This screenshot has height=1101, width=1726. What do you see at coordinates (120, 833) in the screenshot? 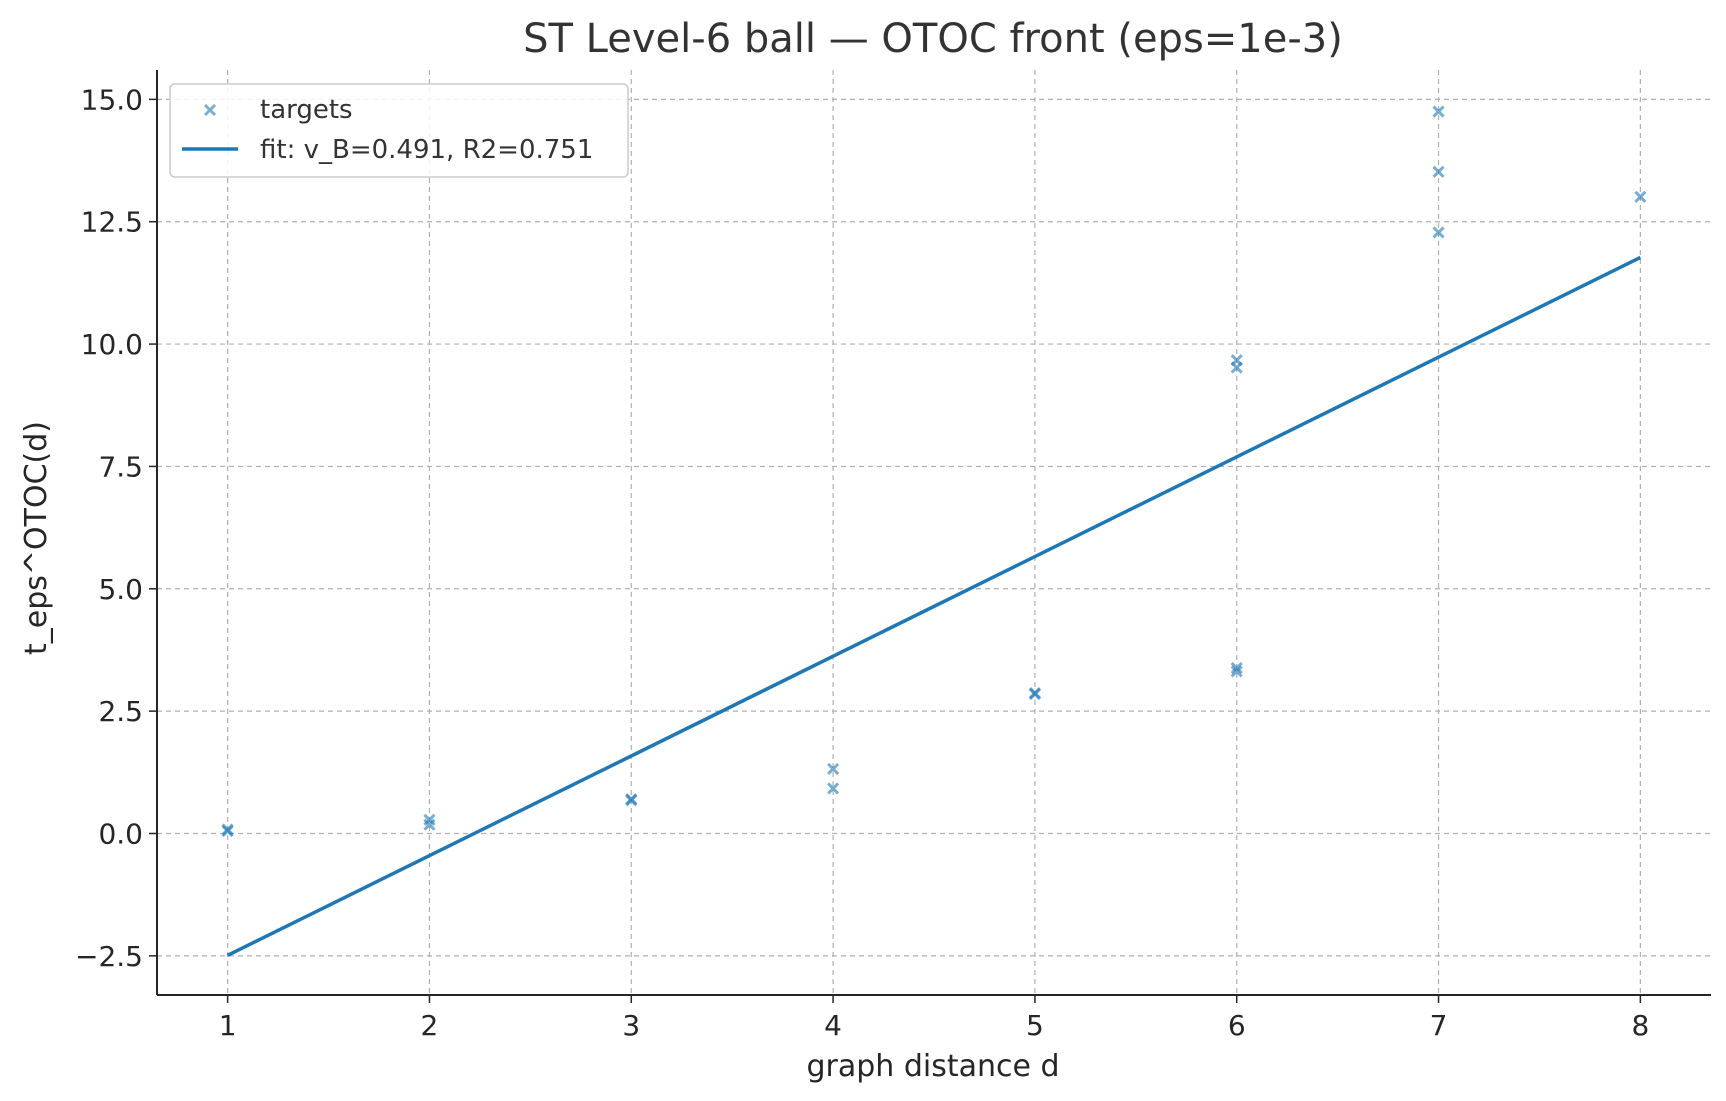
I see `y-tick-label: 0.0` at bounding box center [120, 833].